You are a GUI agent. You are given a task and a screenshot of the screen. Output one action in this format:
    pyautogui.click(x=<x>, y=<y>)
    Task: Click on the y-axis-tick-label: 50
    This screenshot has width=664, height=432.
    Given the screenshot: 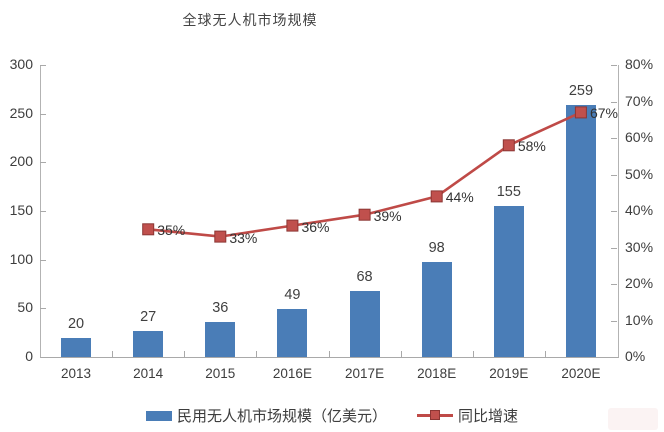 What is the action you would take?
    pyautogui.click(x=25, y=307)
    